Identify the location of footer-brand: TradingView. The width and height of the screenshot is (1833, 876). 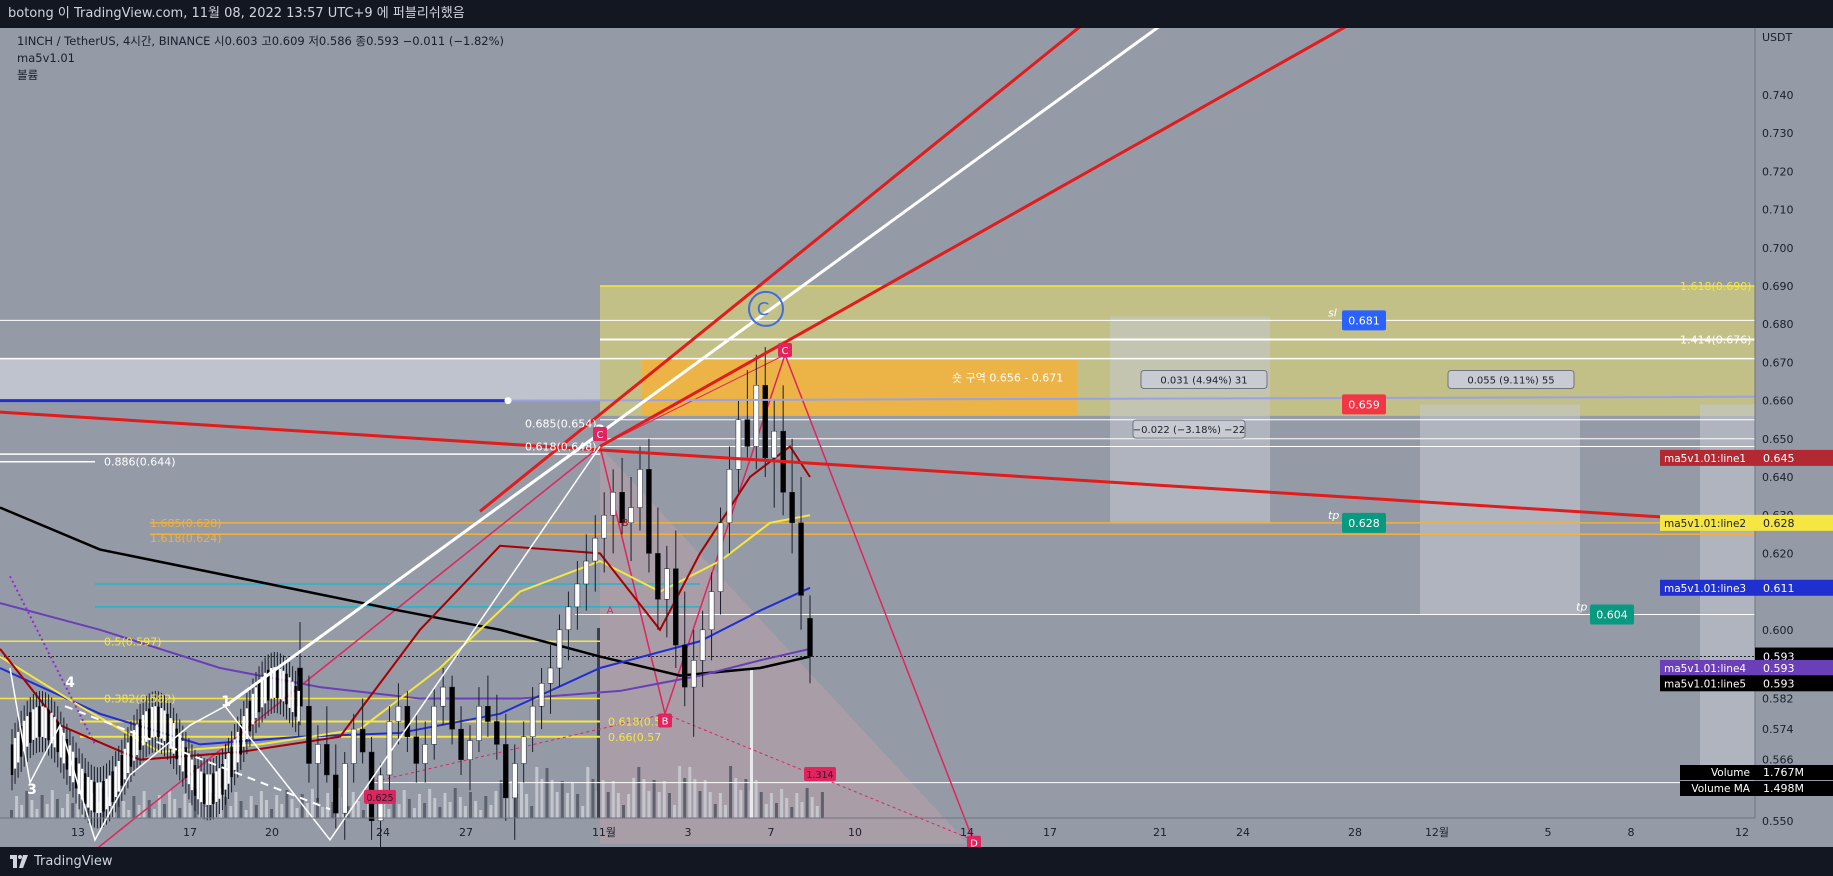
(73, 861).